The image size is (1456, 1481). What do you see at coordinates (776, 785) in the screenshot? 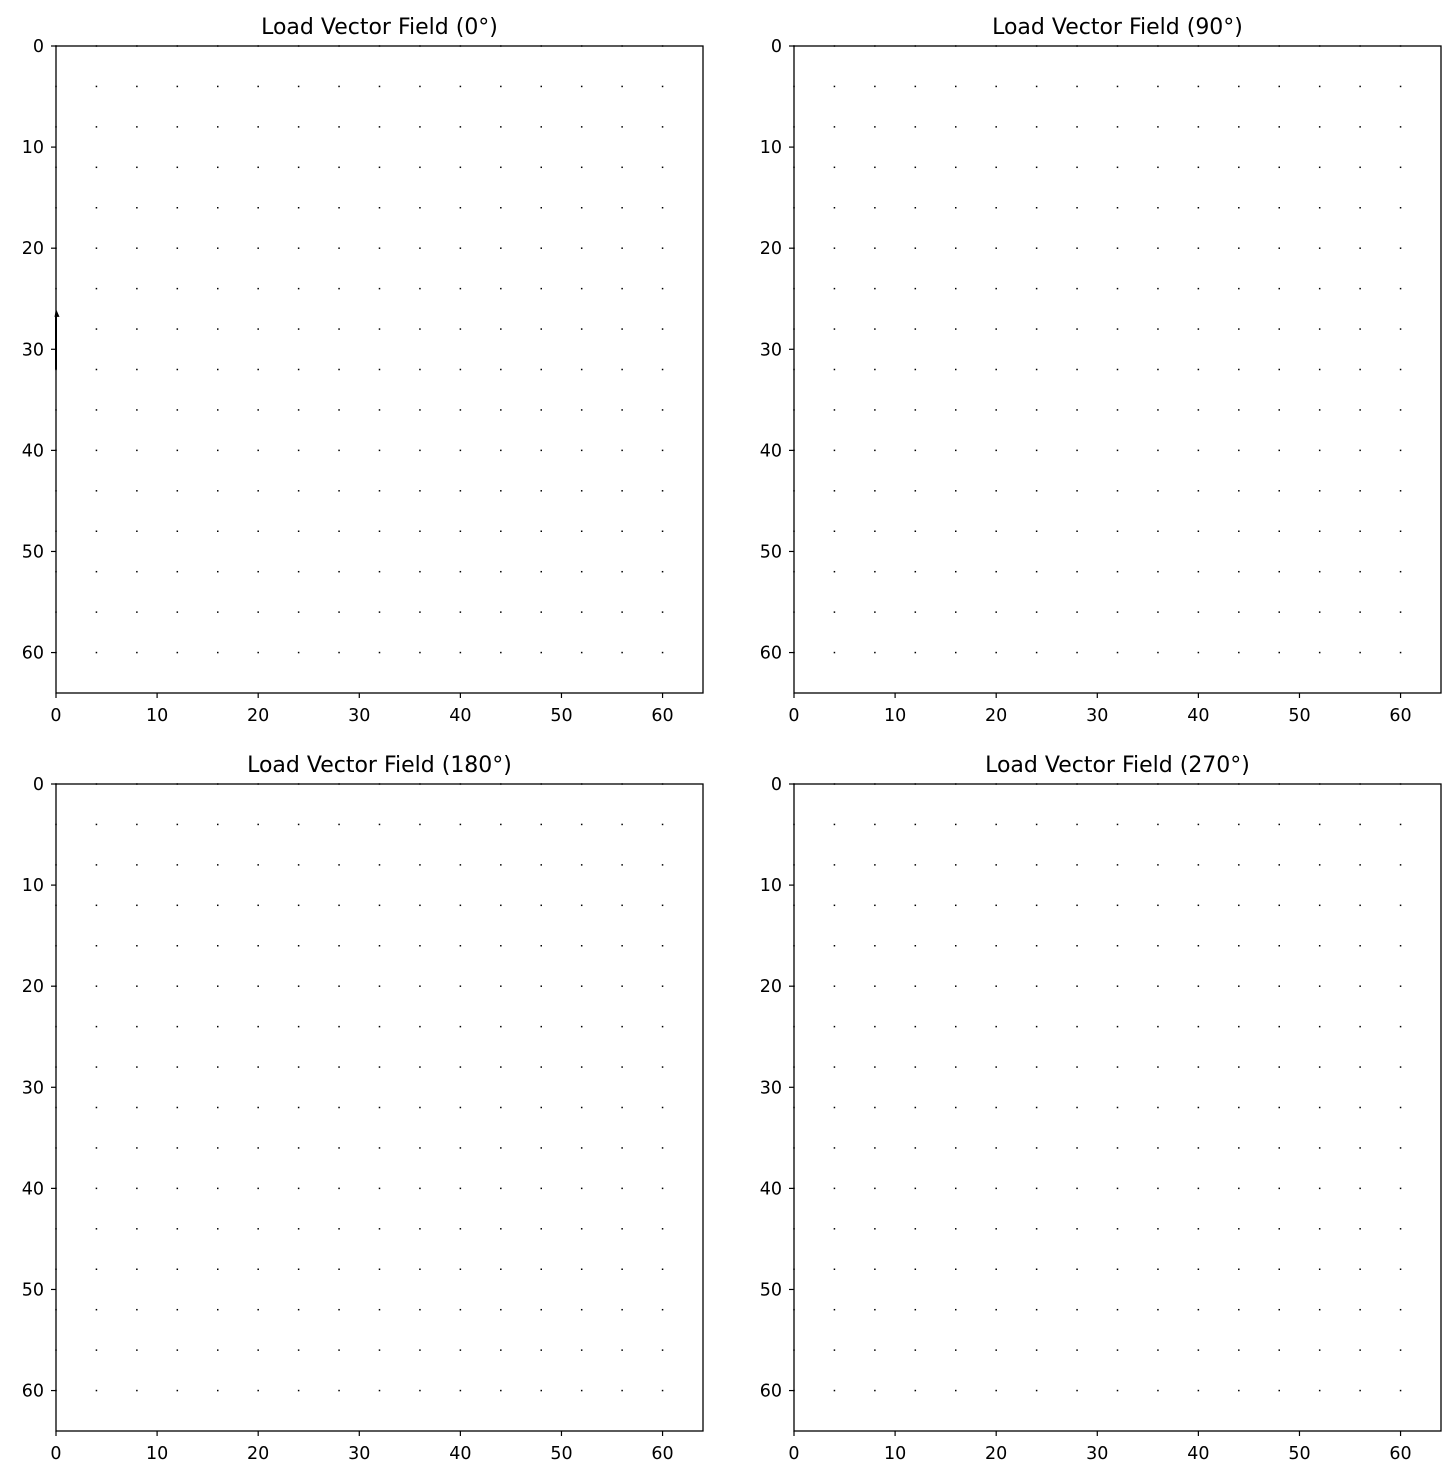
I see `y-tick-label: 0` at bounding box center [776, 785].